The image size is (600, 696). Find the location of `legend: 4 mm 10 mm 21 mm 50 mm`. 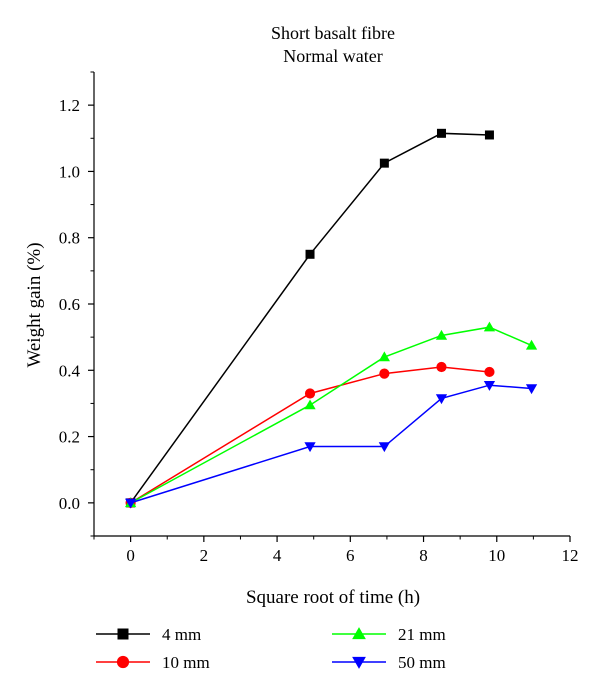

legend: 4 mm 10 mm 21 mm 50 mm is located at coordinates (271, 648).